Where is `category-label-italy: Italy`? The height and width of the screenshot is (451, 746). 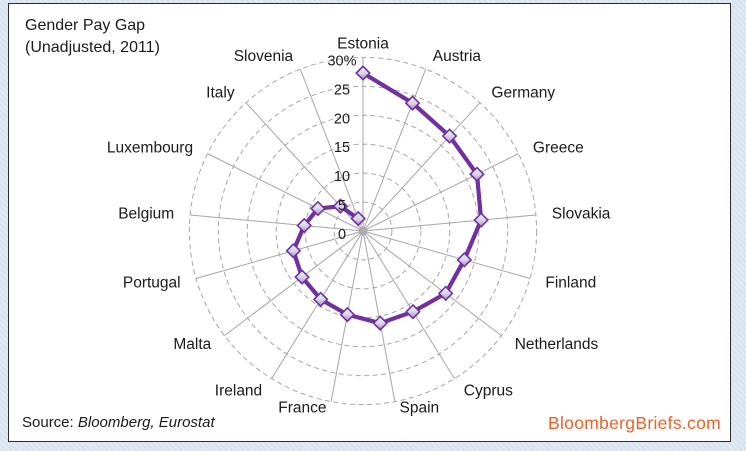 category-label-italy: Italy is located at coordinates (220, 92).